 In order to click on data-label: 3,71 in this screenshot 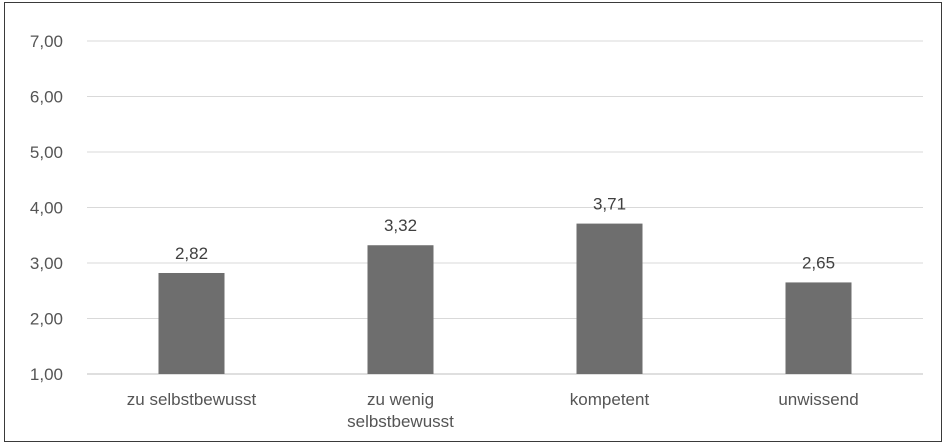, I will do `click(609, 204)`.